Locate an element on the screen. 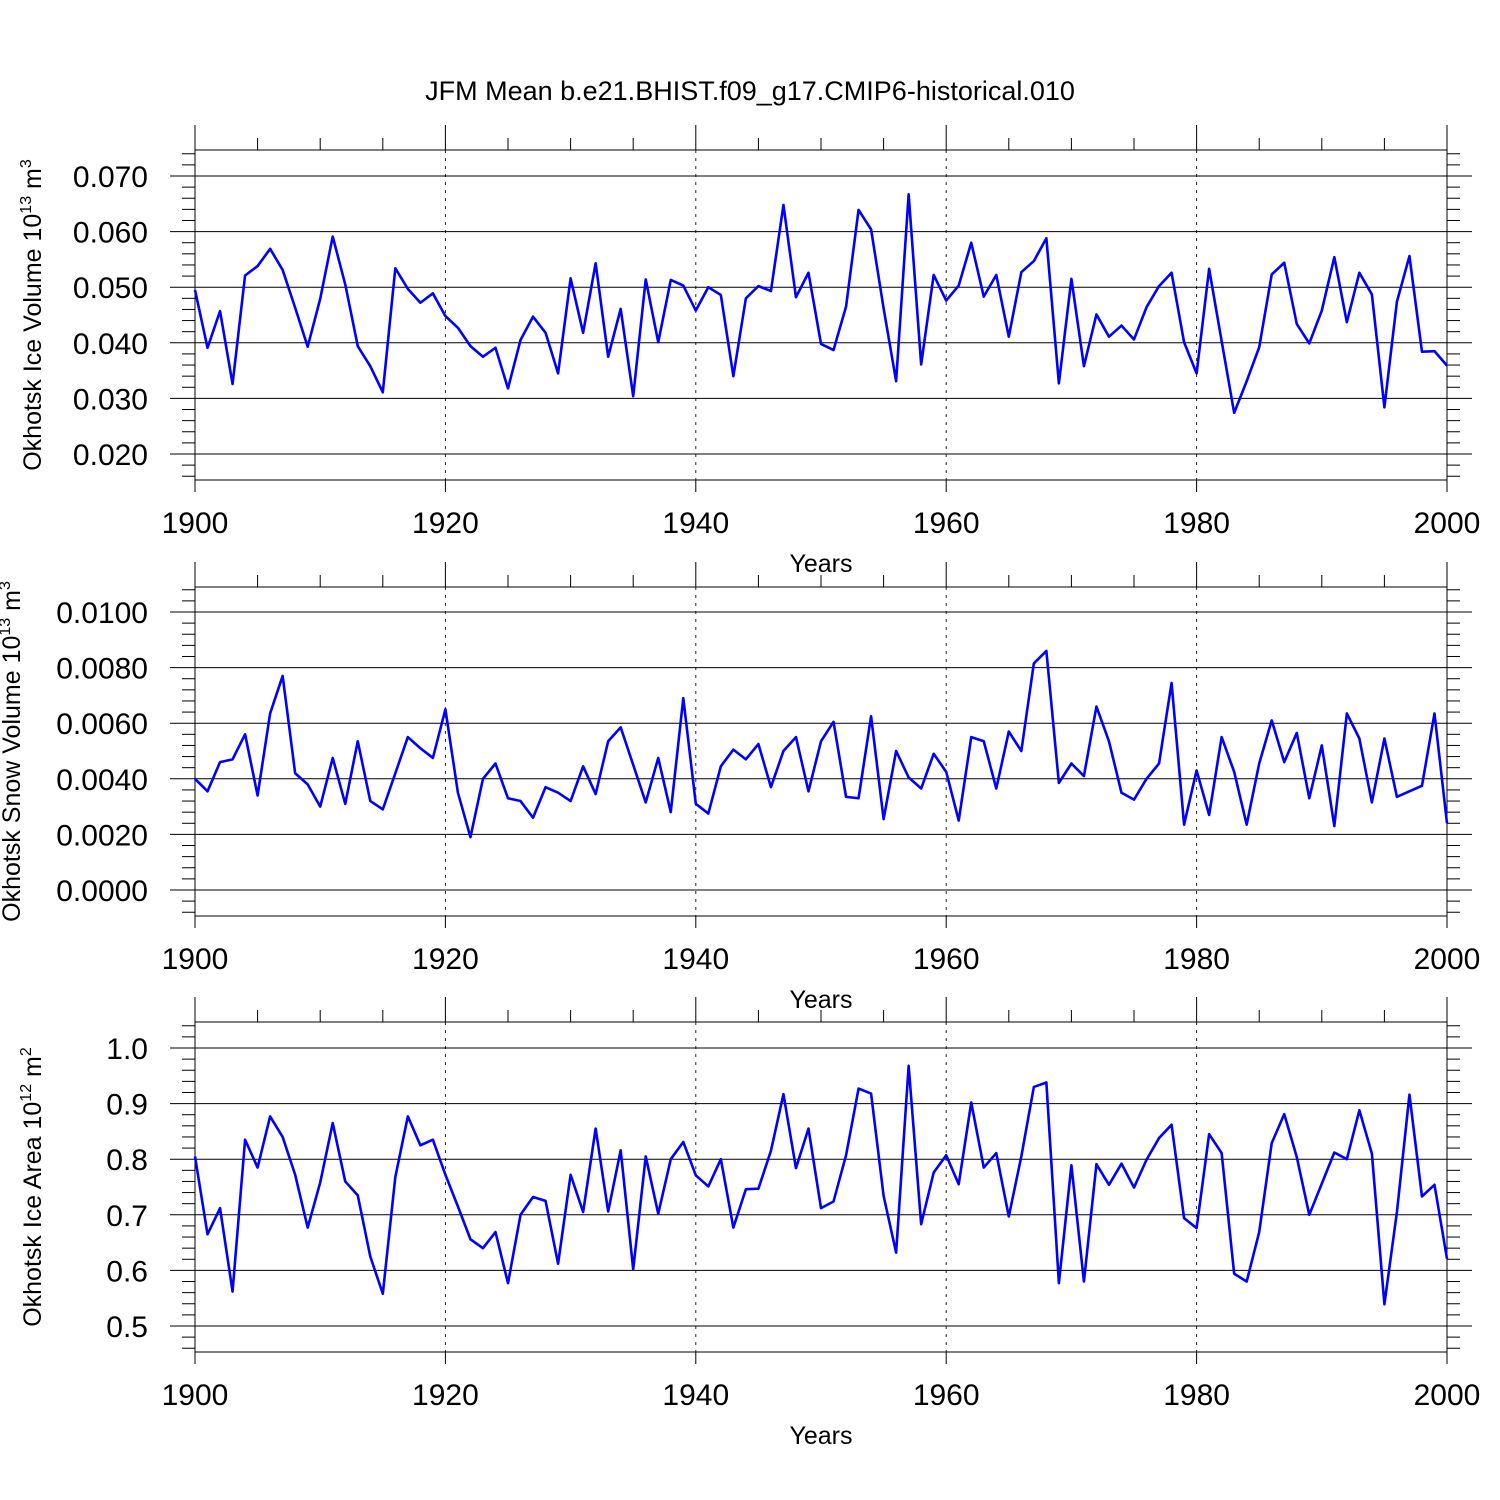 The height and width of the screenshot is (1500, 1500). y-axis-label: Okhotsk Ice Area 1012 m2 is located at coordinates (32, 1187).